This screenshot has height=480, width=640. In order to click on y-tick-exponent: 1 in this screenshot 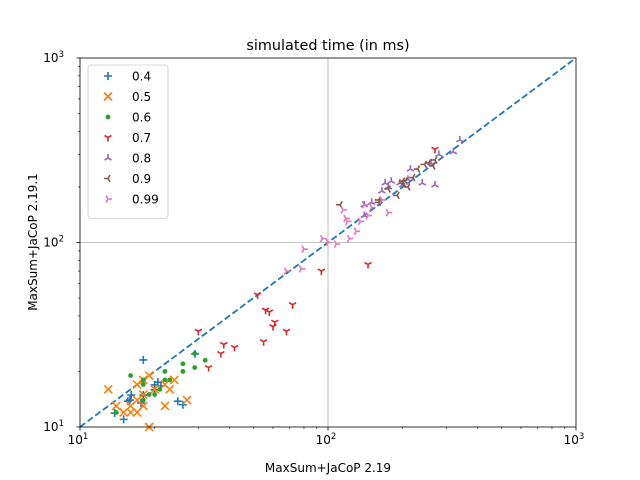, I will do `click(61, 424)`.